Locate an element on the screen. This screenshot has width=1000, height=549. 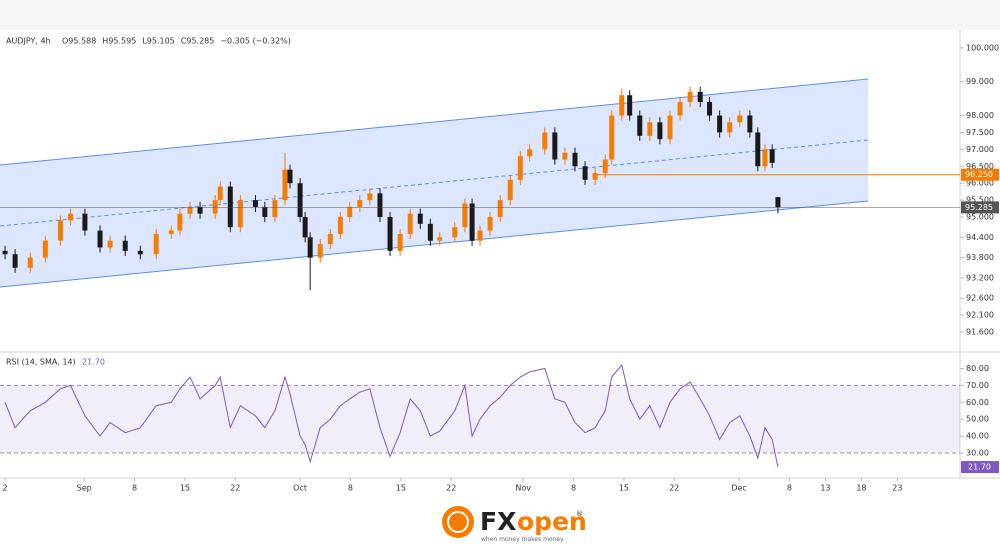
ohlc-value: L95.105 is located at coordinates (158, 41).